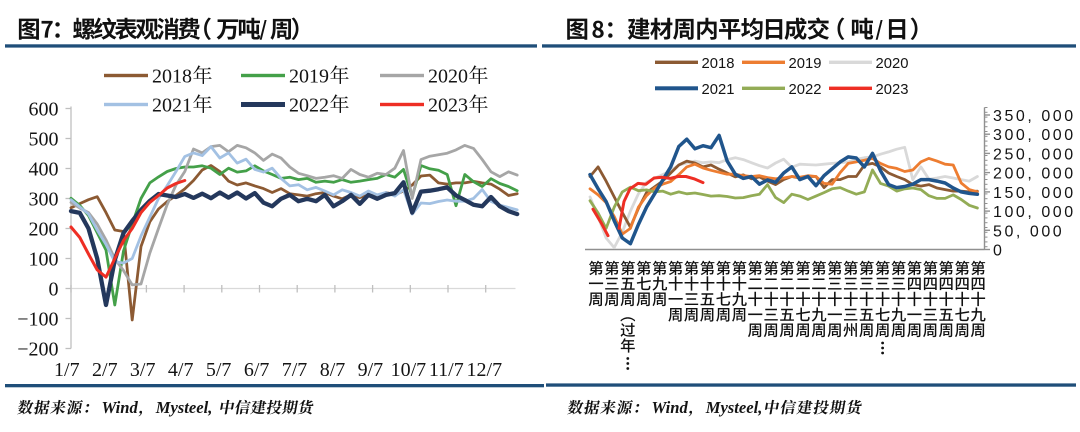  Describe the element at coordinates (37, 320) in the screenshot. I see `svg-text: −100` at that location.